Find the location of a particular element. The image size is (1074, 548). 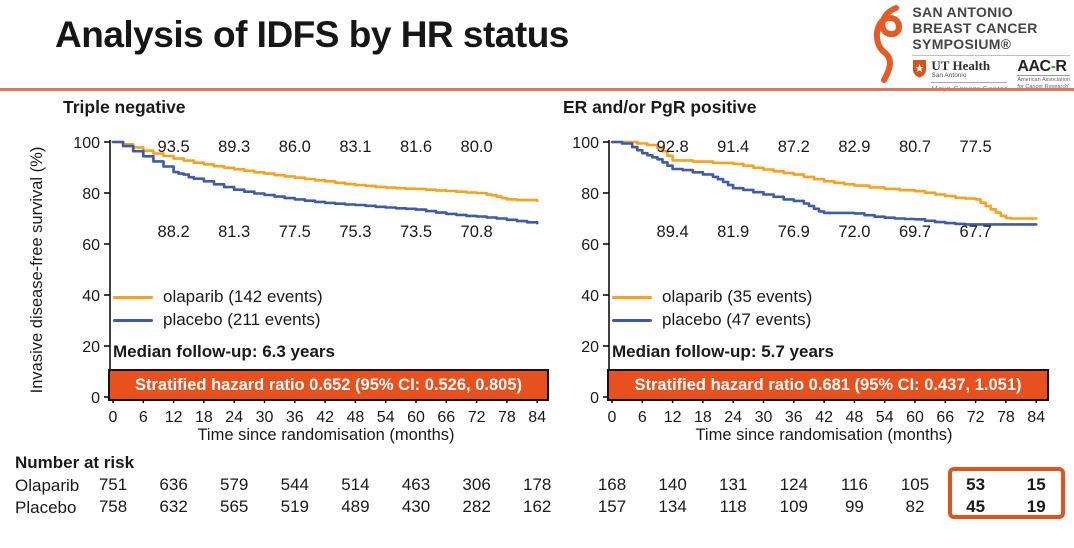

olaparib-pct-label: 81.6 is located at coordinates (416, 147).